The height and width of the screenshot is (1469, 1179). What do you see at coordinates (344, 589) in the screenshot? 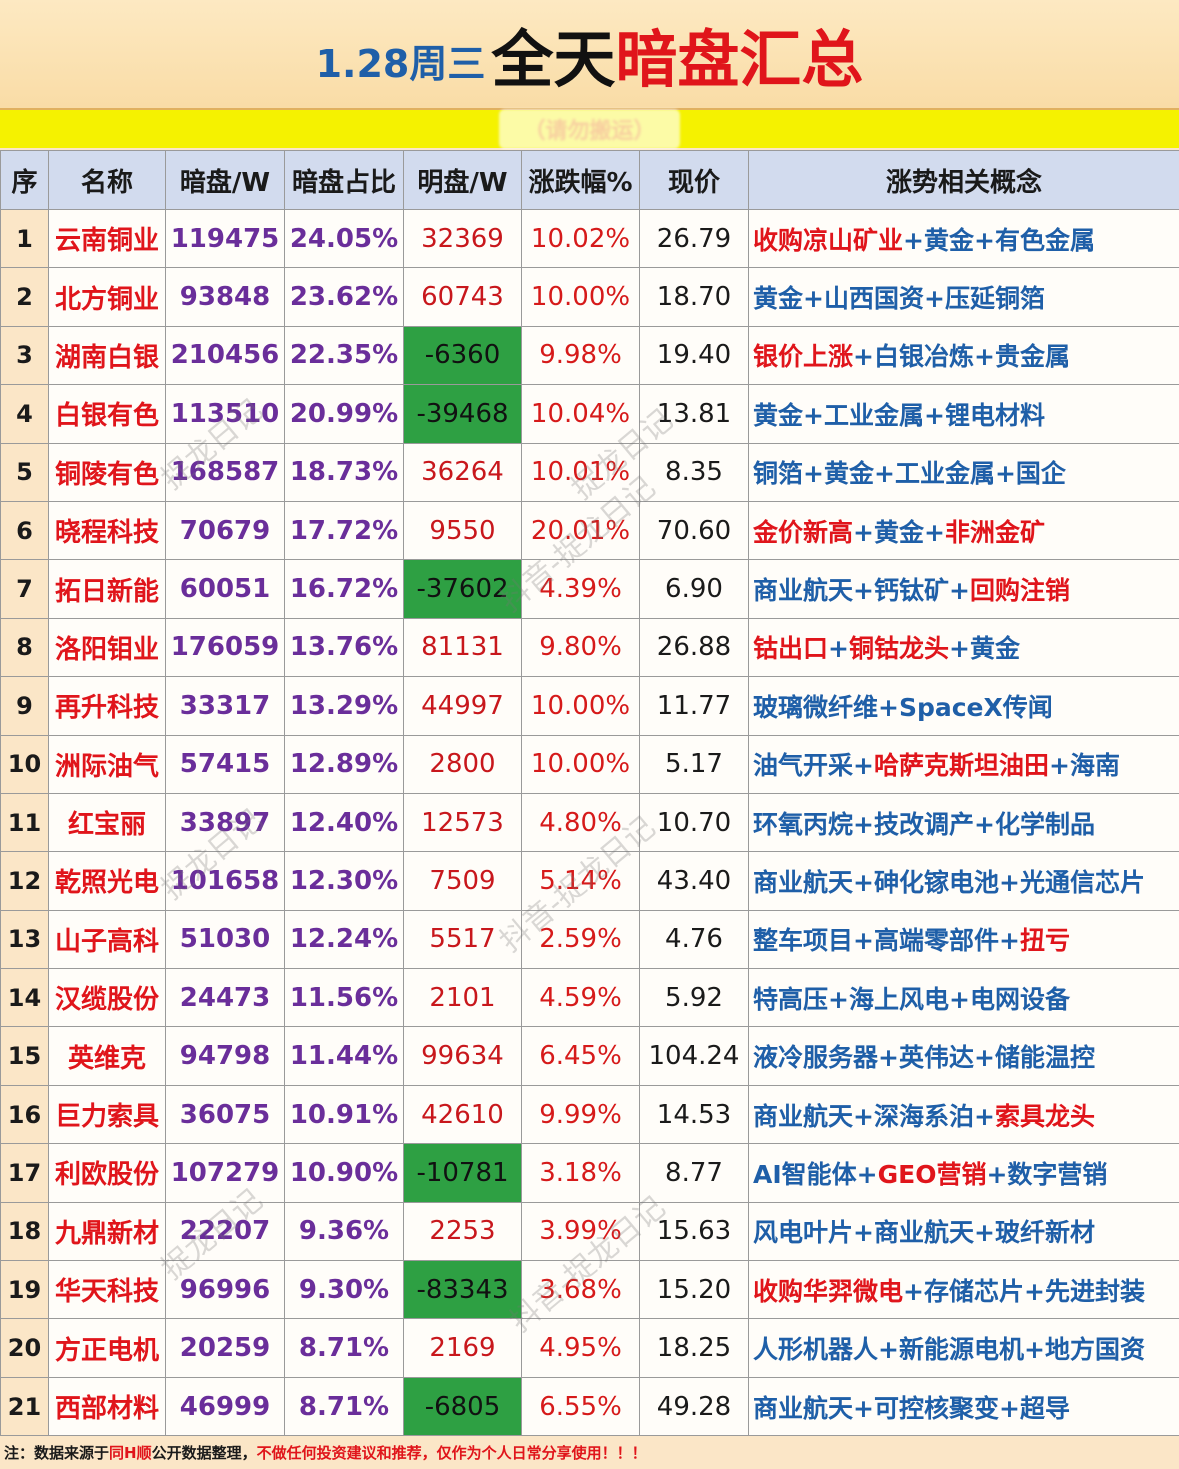
I see `cell-ratio: 16.72%` at bounding box center [344, 589].